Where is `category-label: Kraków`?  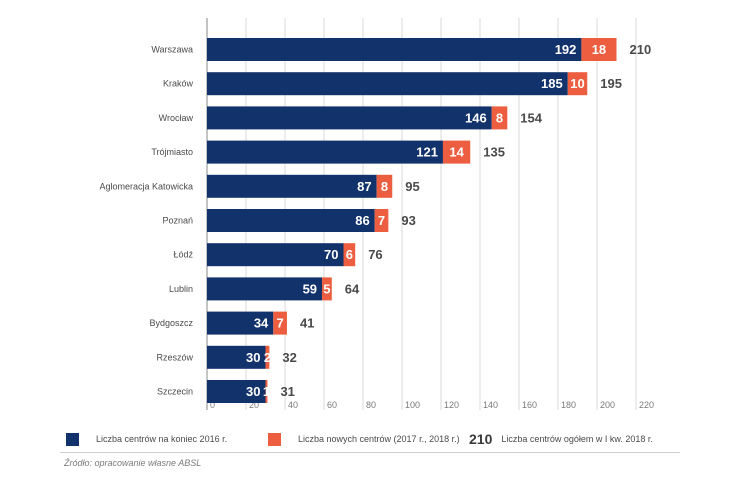
category-label: Kraków is located at coordinates (178, 84).